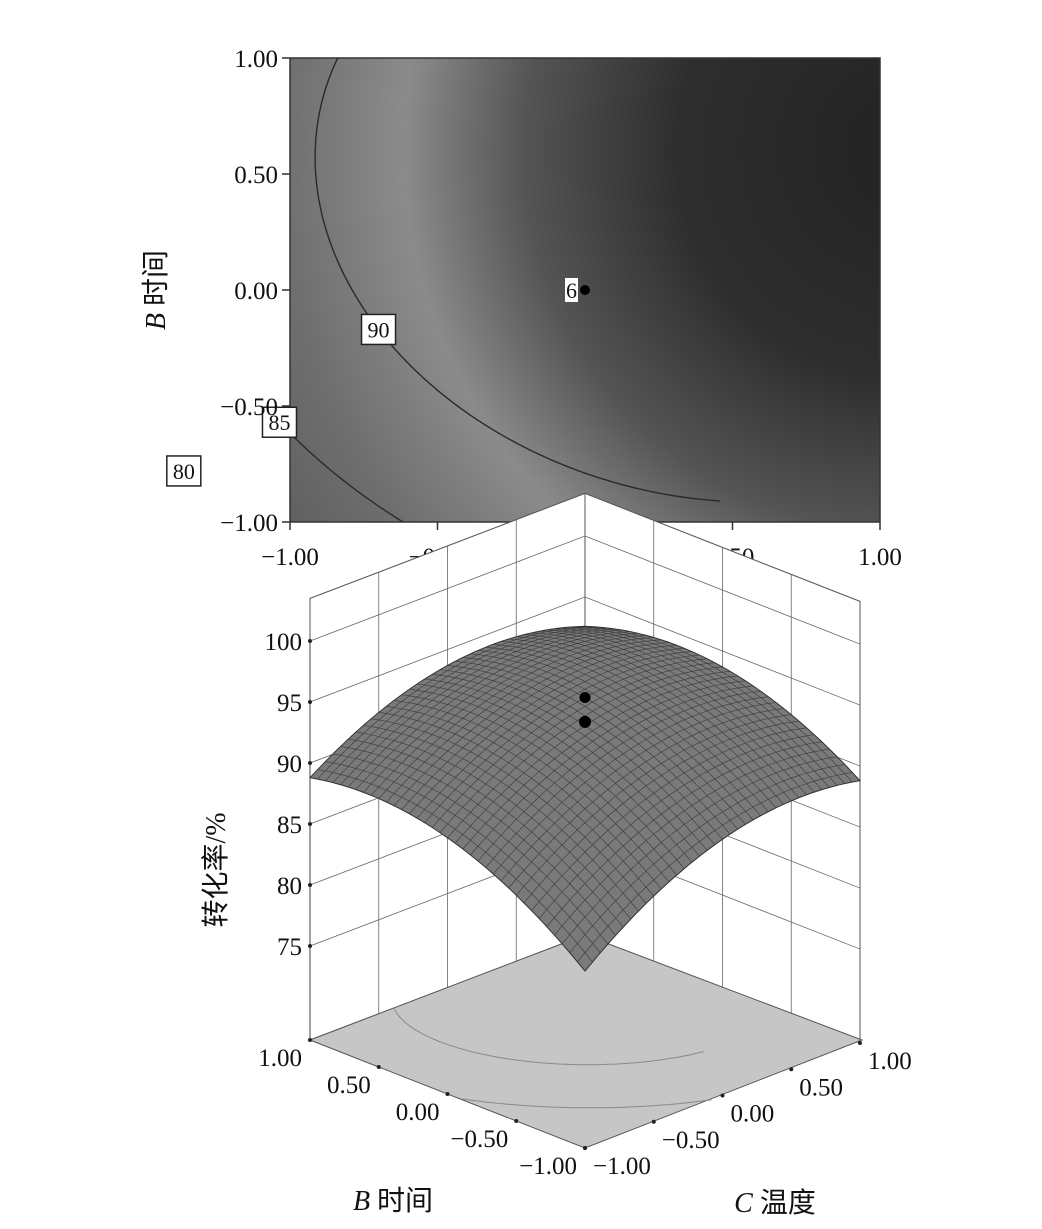  I want to click on contour-label: 90, so click(379, 329).